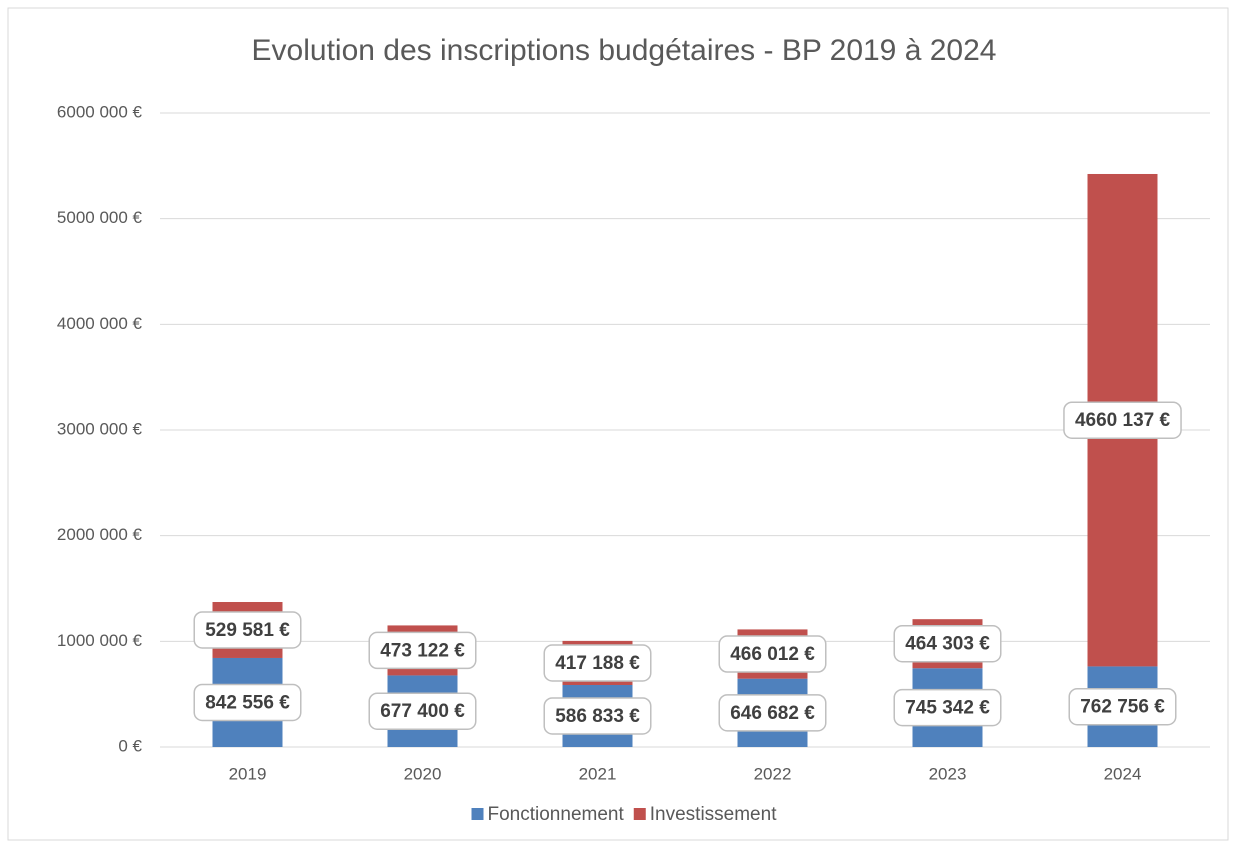 The width and height of the screenshot is (1236, 848). I want to click on data-label: 464 303 €, so click(947, 644).